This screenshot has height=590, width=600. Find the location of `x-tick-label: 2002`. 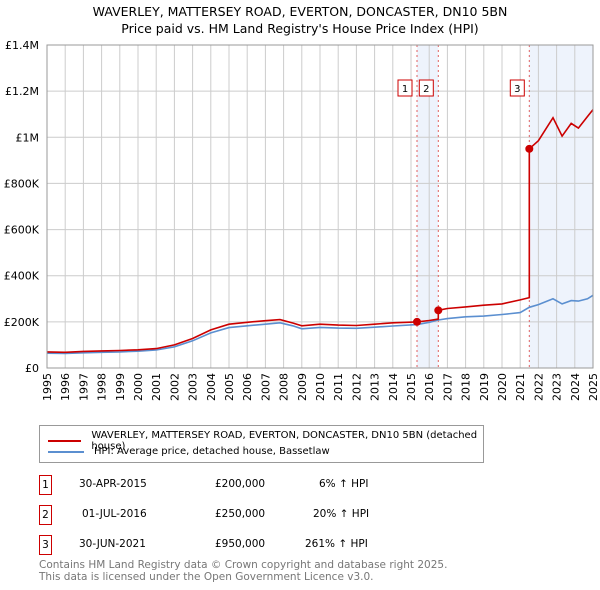

x-tick-label: 2002 is located at coordinates (174, 387).